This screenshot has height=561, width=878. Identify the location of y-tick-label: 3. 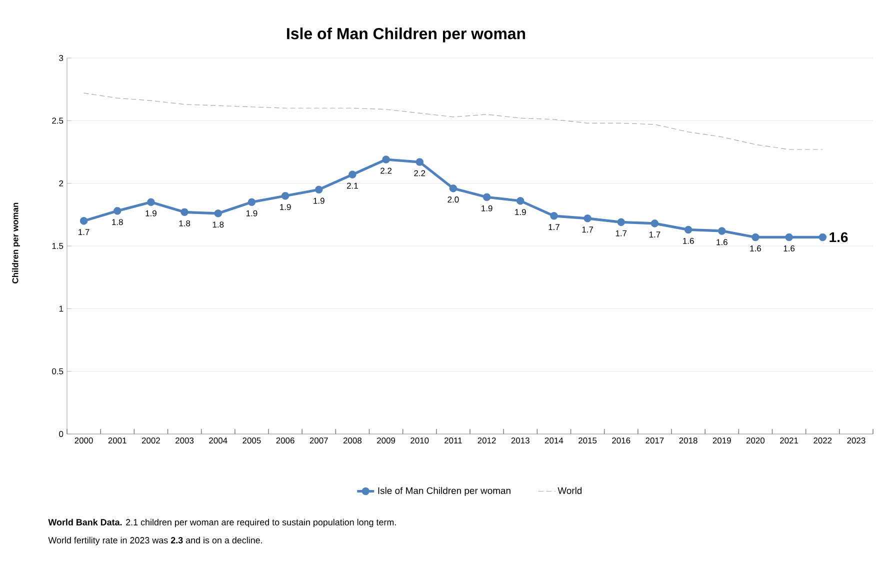
(61, 58).